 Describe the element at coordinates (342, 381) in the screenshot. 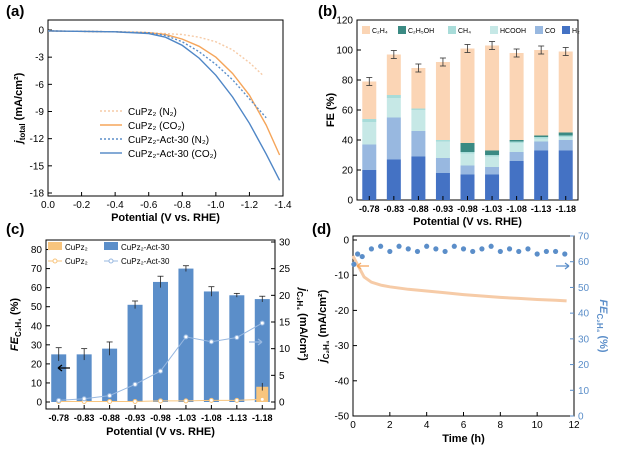

I see `d-y-tick-label: -40` at that location.